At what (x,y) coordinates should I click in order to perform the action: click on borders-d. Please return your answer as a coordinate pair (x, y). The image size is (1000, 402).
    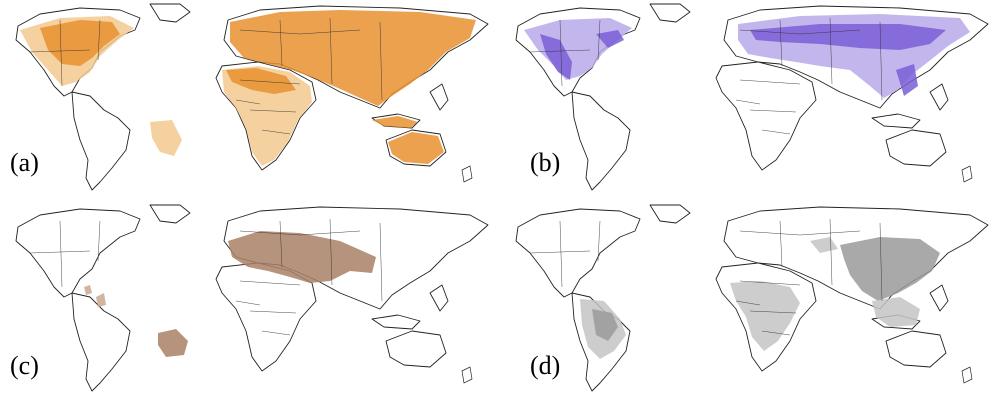
    Looking at the image, I should click on (706, 277).